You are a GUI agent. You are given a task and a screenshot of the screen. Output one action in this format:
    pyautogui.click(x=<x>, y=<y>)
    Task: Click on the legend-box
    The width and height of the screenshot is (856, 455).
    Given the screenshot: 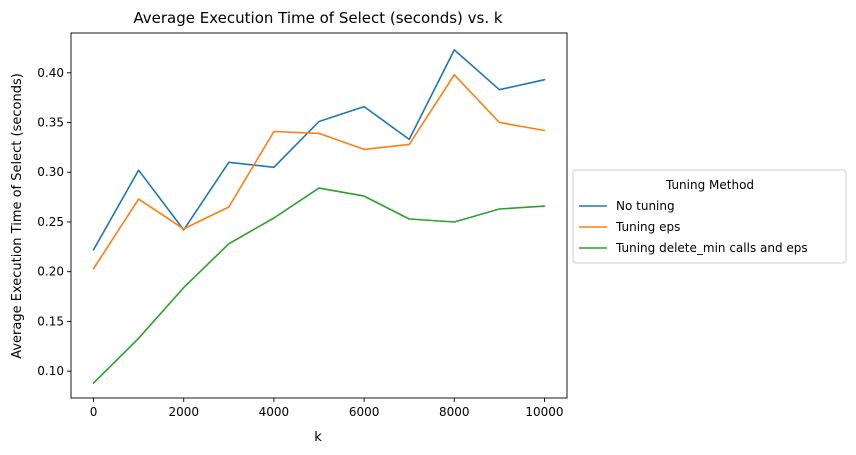 What is the action you would take?
    pyautogui.click(x=709, y=216)
    